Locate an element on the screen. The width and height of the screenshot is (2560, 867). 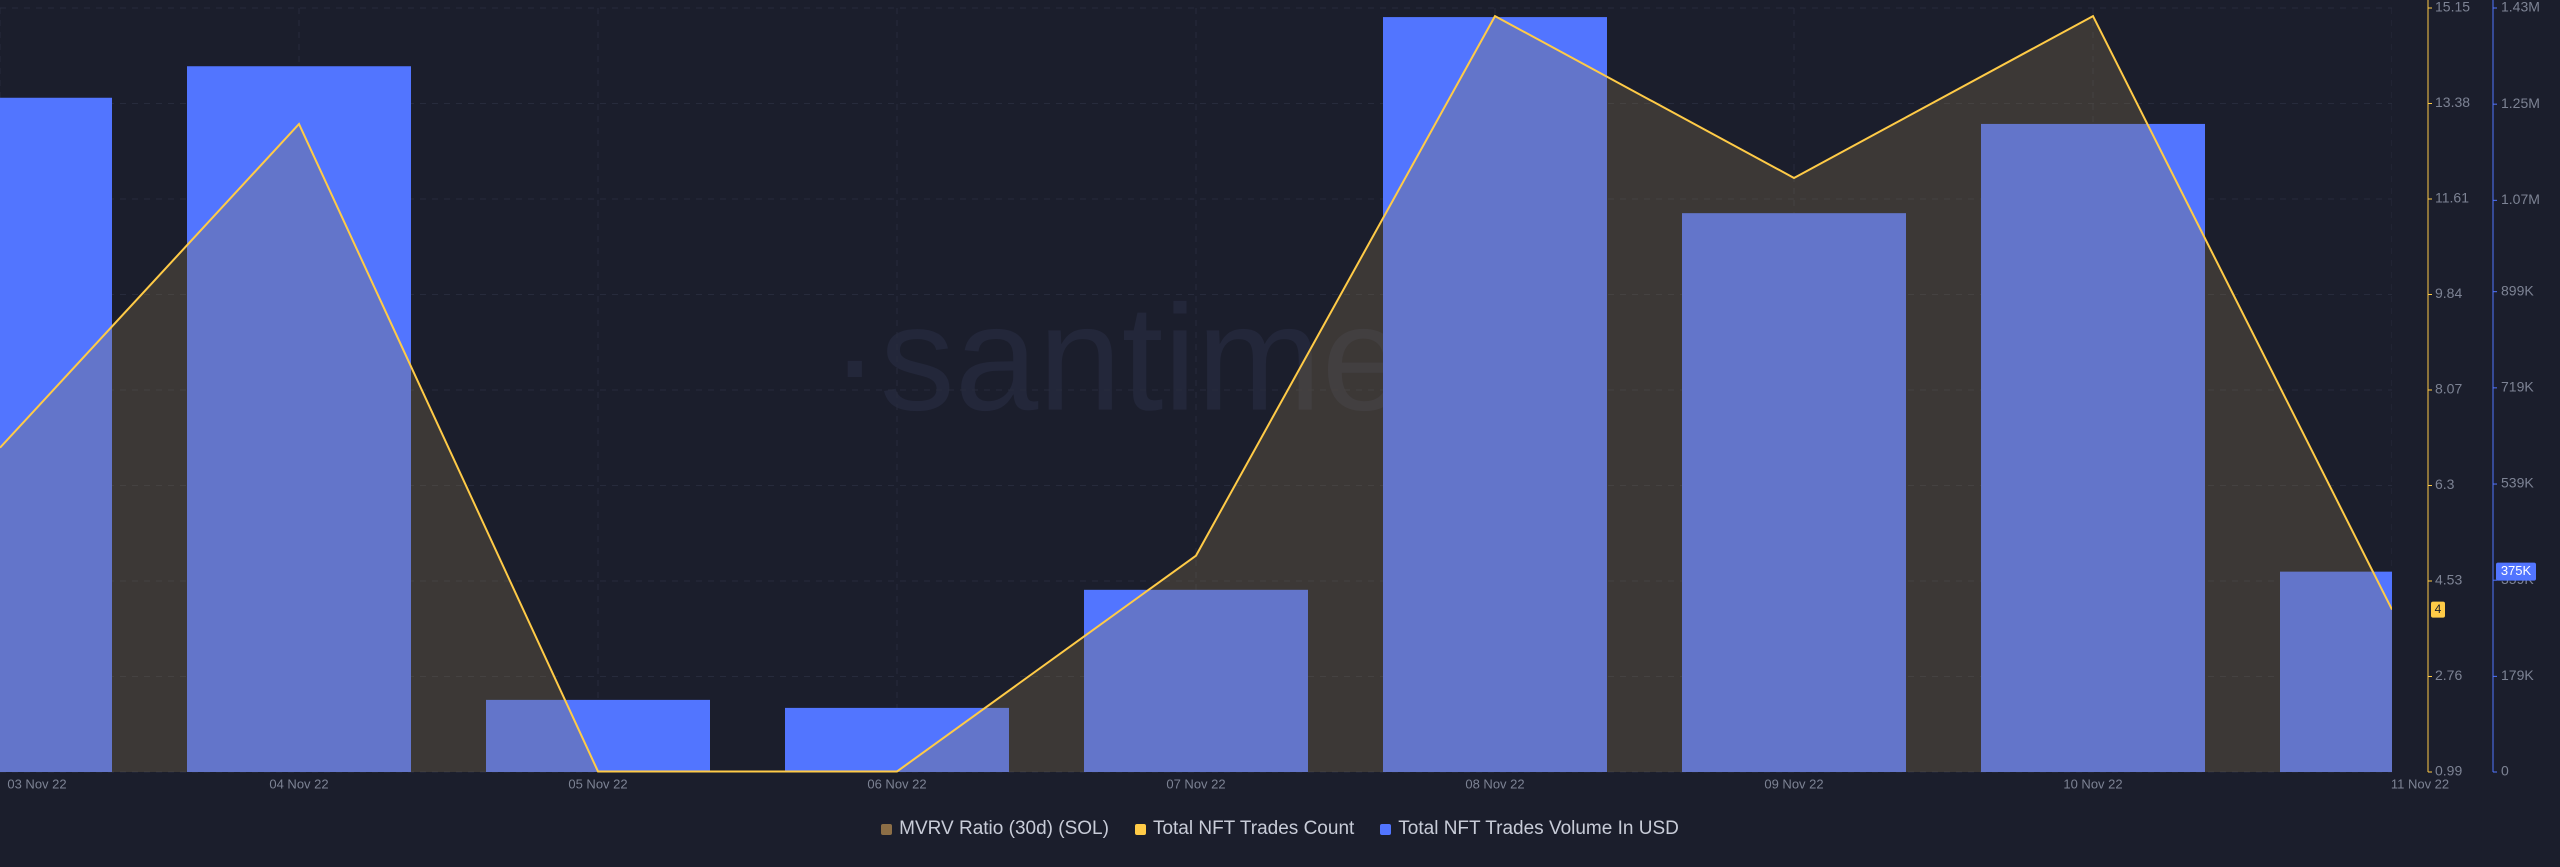
y2-tick-label: 719K is located at coordinates (2517, 387).